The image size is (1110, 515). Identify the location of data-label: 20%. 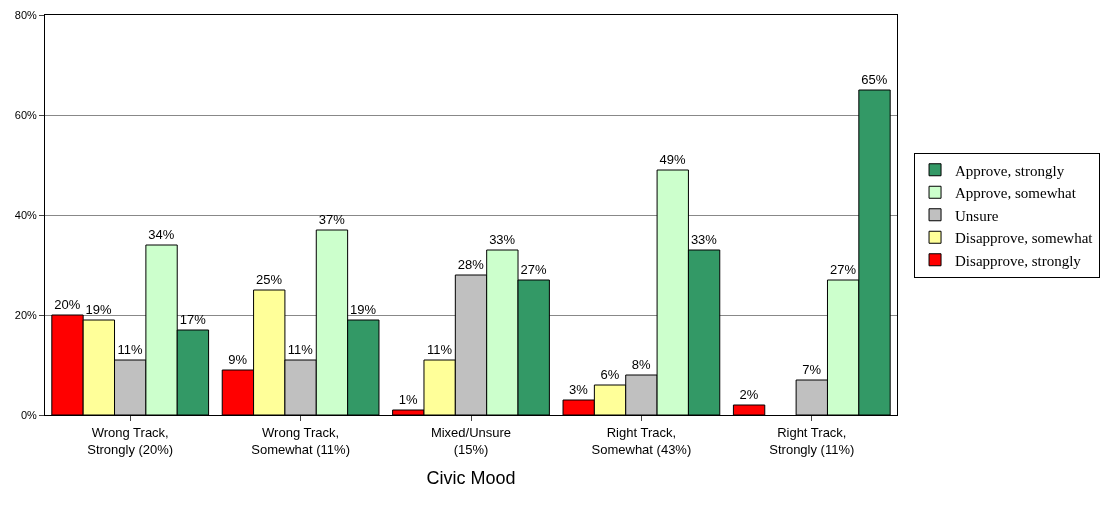
(67, 304).